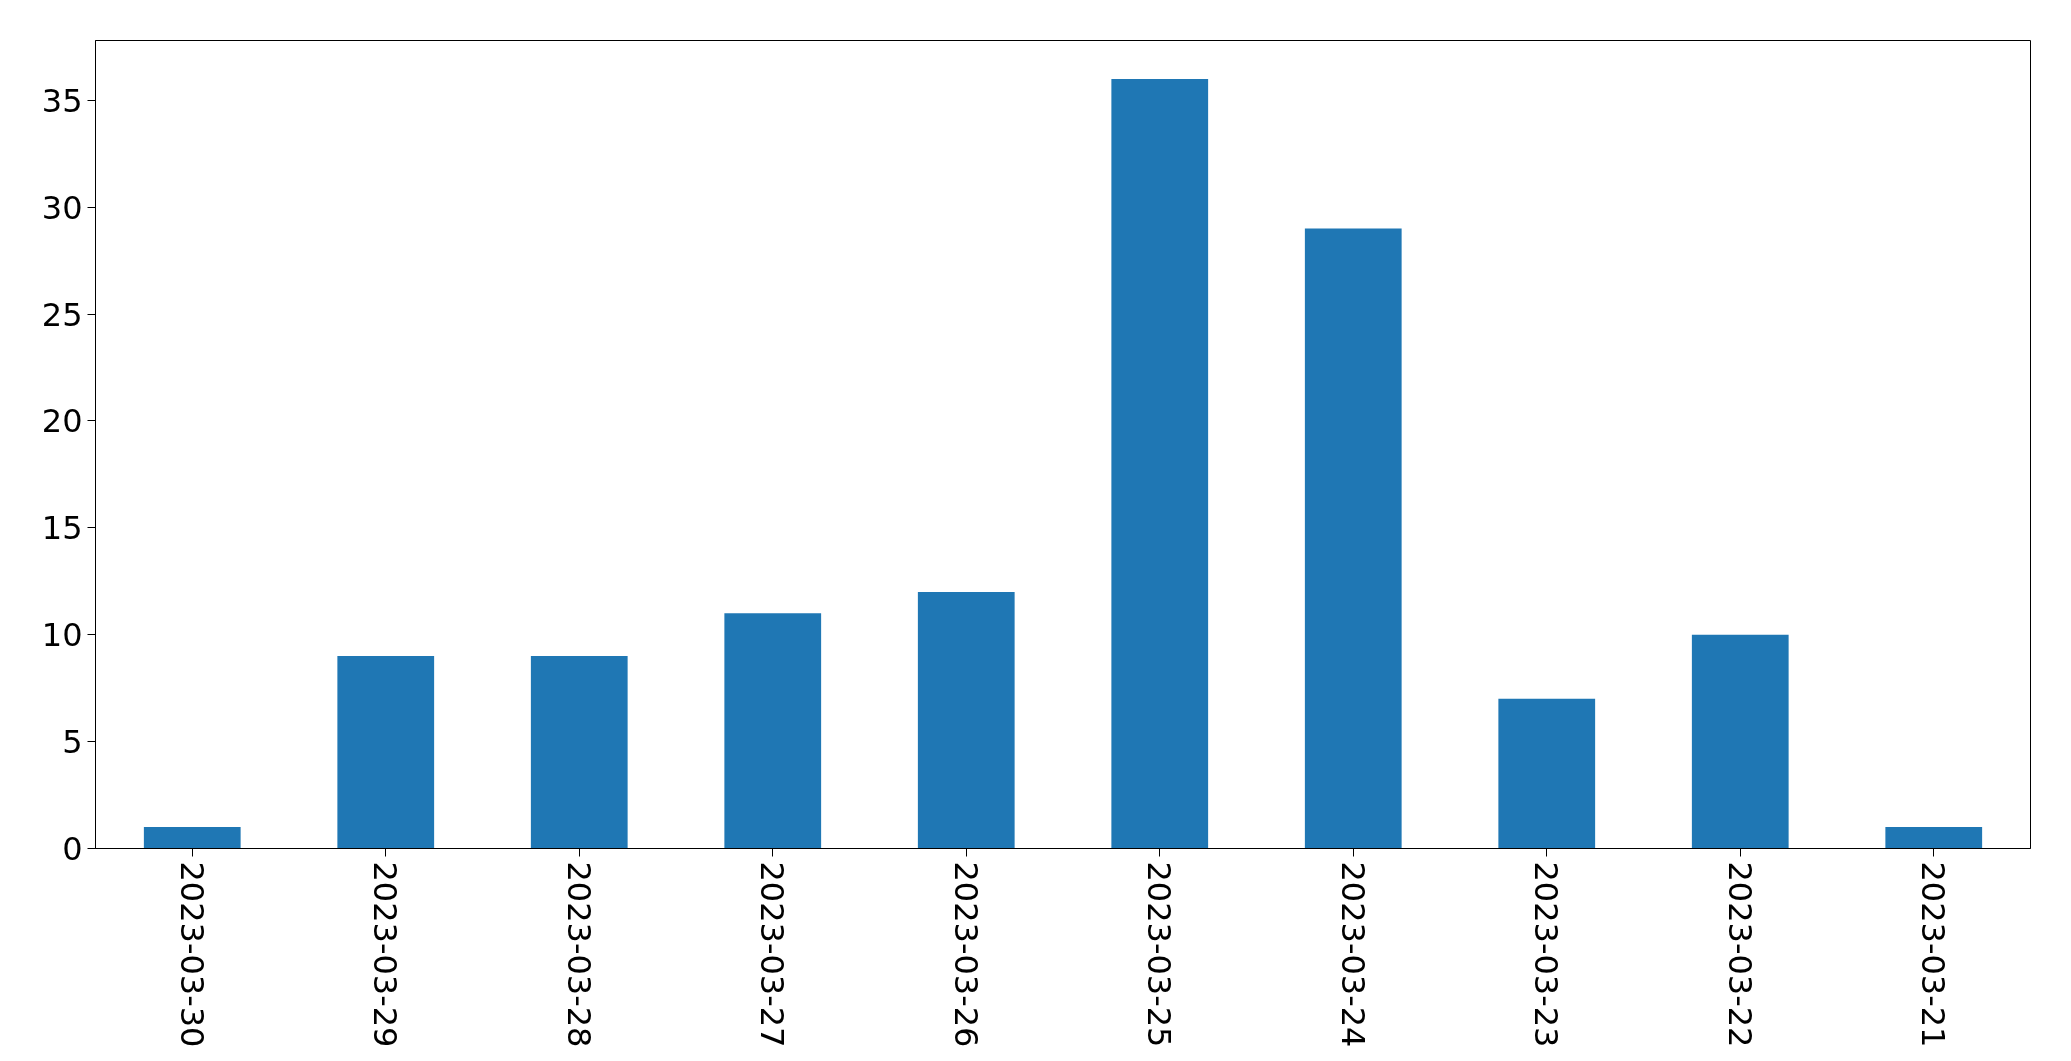  What do you see at coordinates (62, 314) in the screenshot?
I see `y-tick-label: 25` at bounding box center [62, 314].